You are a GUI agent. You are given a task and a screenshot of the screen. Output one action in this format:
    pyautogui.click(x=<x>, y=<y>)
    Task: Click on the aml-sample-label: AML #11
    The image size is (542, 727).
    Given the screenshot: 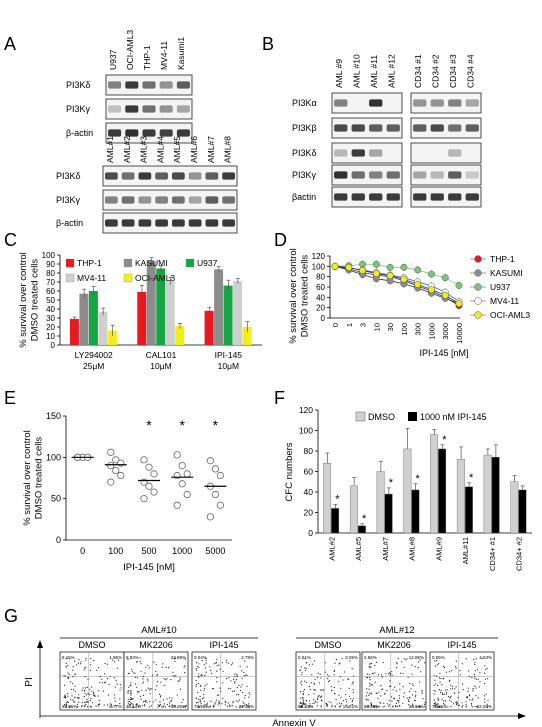 What is the action you would take?
    pyautogui.click(x=374, y=71)
    